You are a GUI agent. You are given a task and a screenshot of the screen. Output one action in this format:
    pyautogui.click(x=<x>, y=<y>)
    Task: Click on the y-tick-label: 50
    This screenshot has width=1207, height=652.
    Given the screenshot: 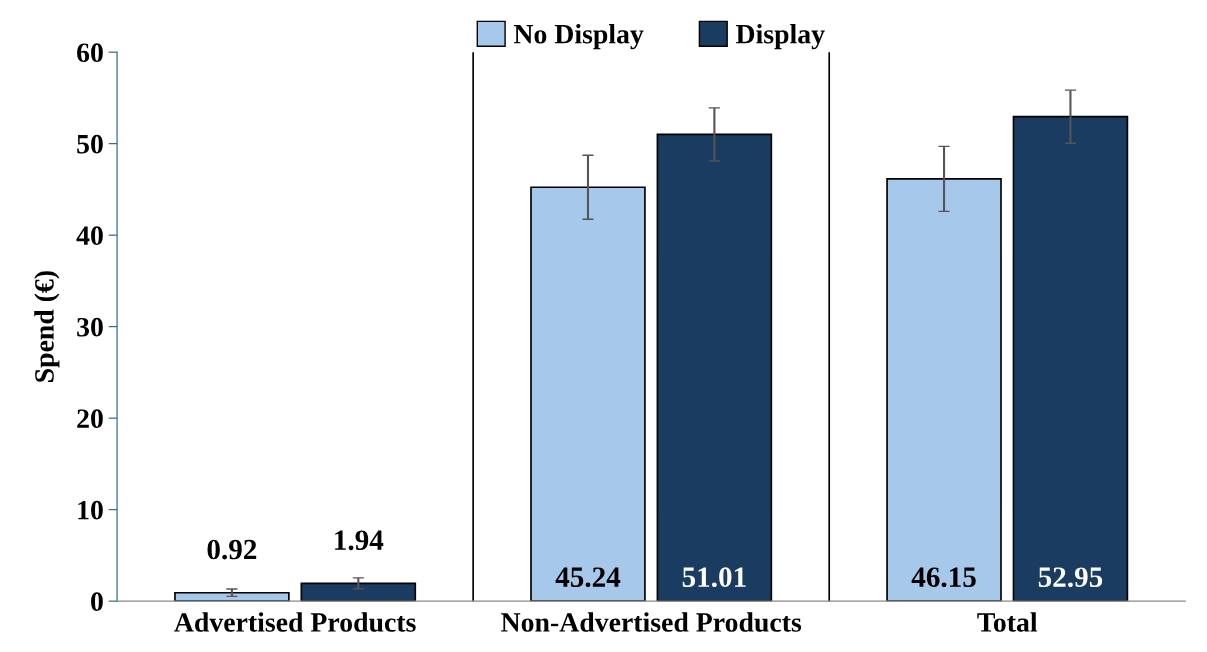 What is the action you would take?
    pyautogui.click(x=90, y=144)
    